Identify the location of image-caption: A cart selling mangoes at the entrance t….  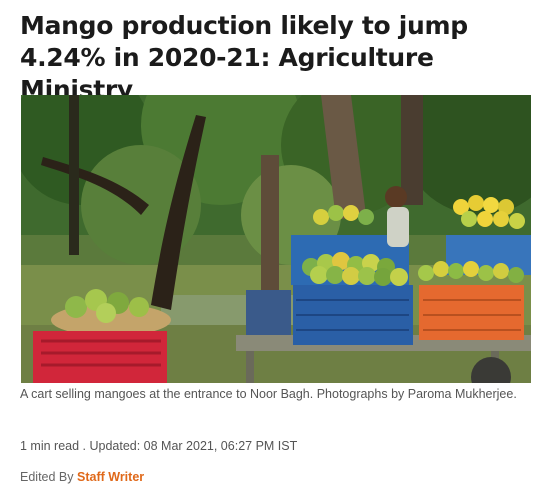
(268, 394).